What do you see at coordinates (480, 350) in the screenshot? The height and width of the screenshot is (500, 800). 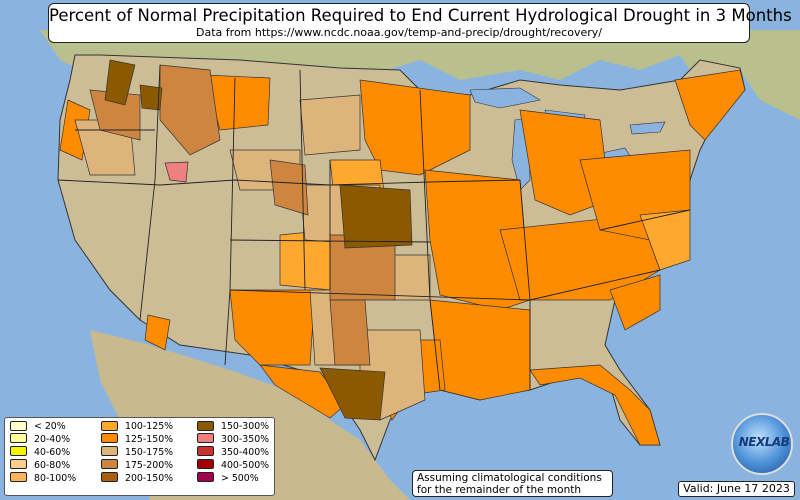 I see `region-south-central` at bounding box center [480, 350].